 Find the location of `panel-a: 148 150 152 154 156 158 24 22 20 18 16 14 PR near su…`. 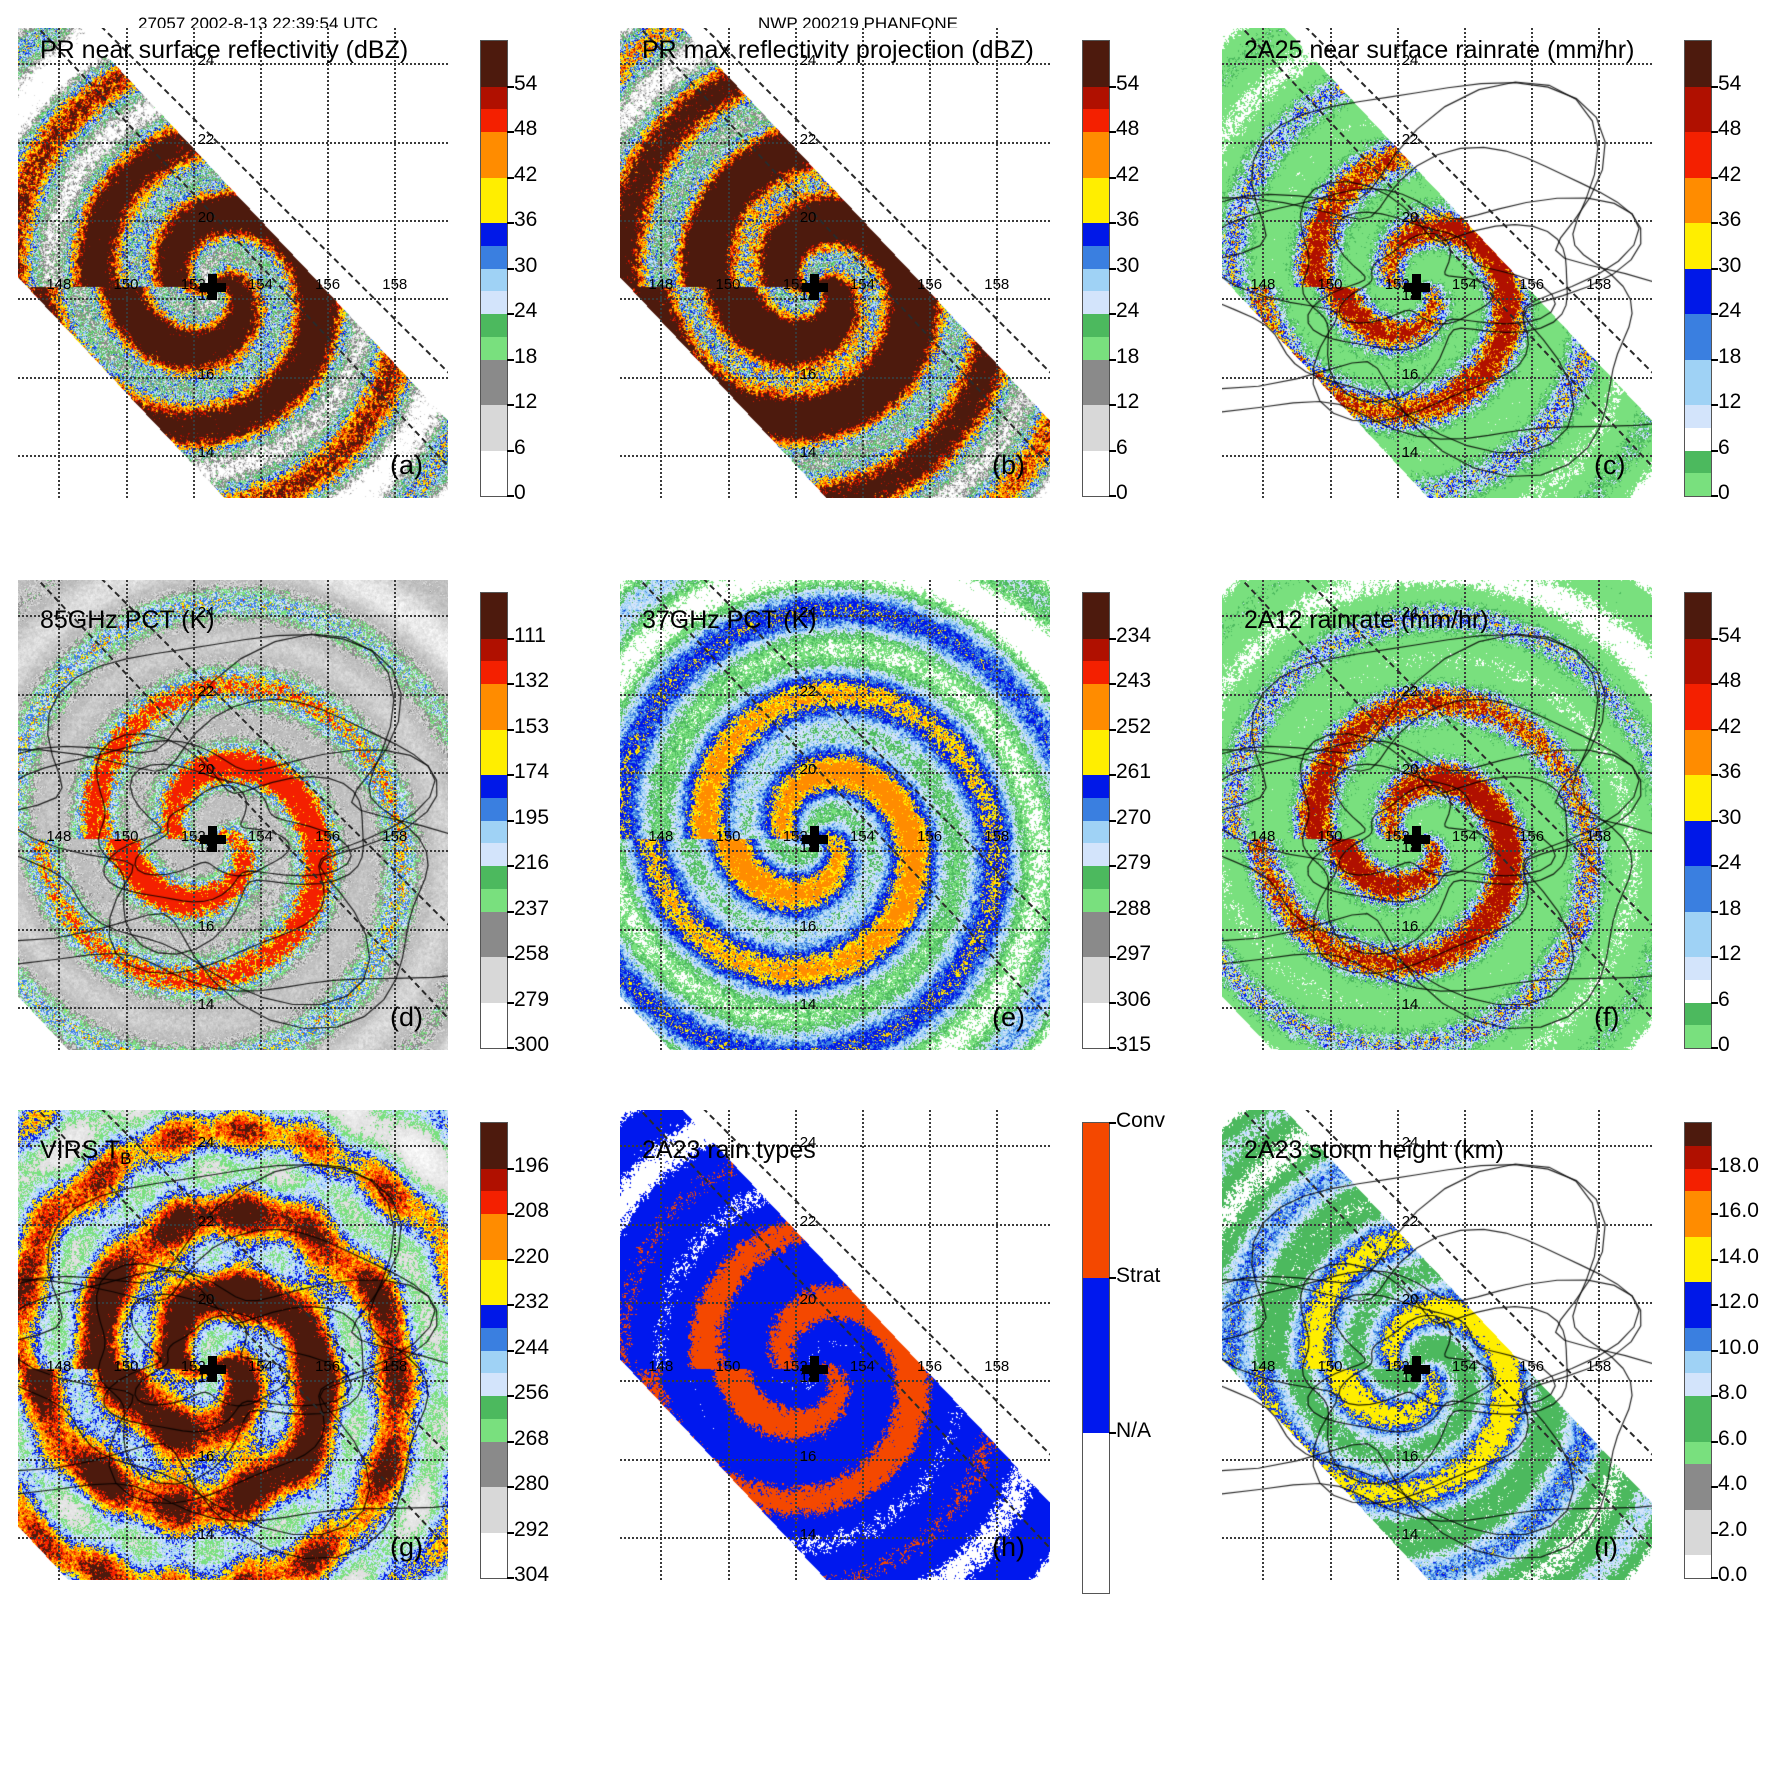

panel-a: 148 150 152 154 156 158 24 22 20 18 16 14 PR near su… is located at coordinates (298, 283).